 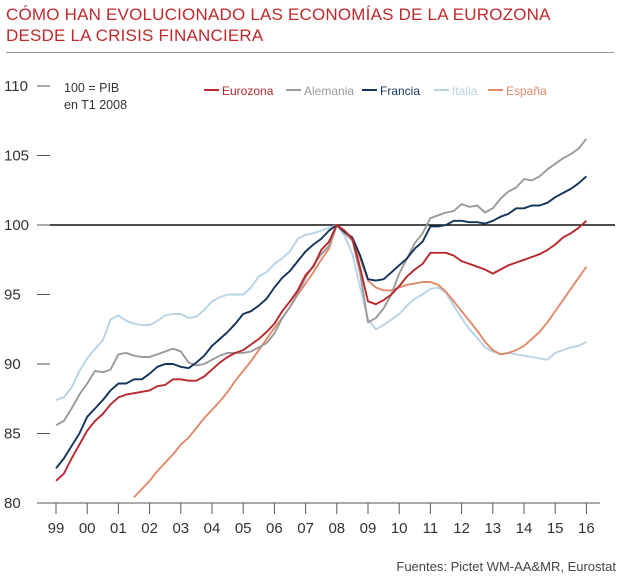 I want to click on legend-label-alemania: Alemania, so click(x=329, y=91).